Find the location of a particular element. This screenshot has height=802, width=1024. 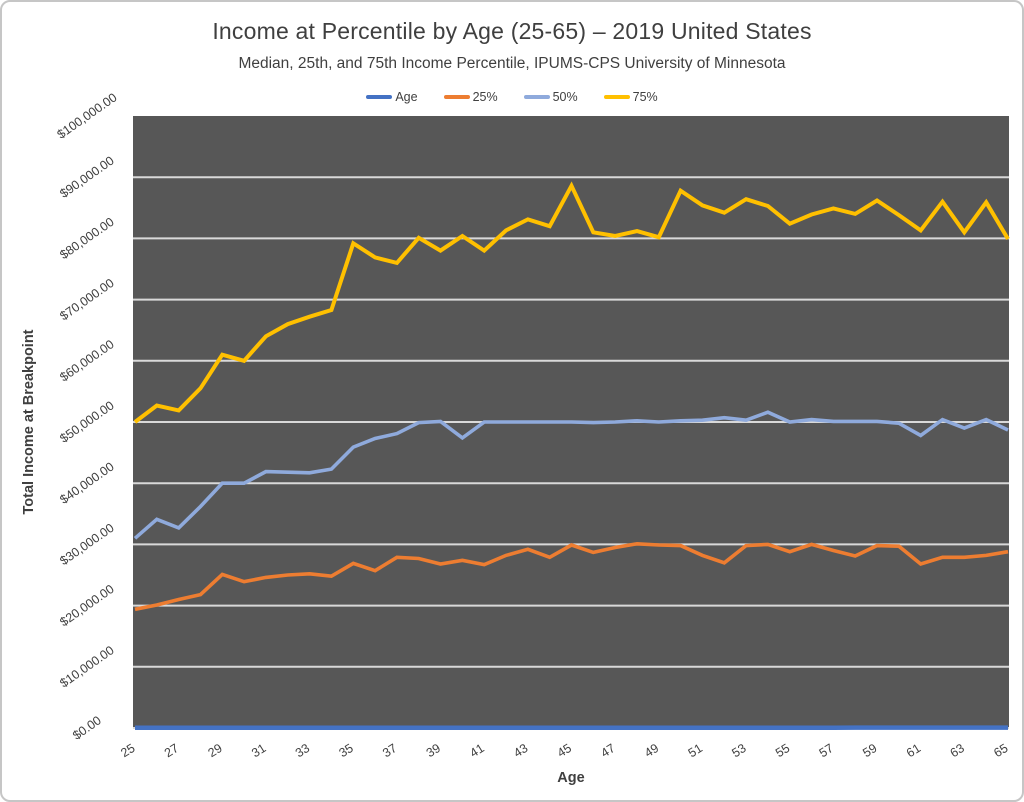

legend: Age 25% 50% 75% is located at coordinates (512, 97).